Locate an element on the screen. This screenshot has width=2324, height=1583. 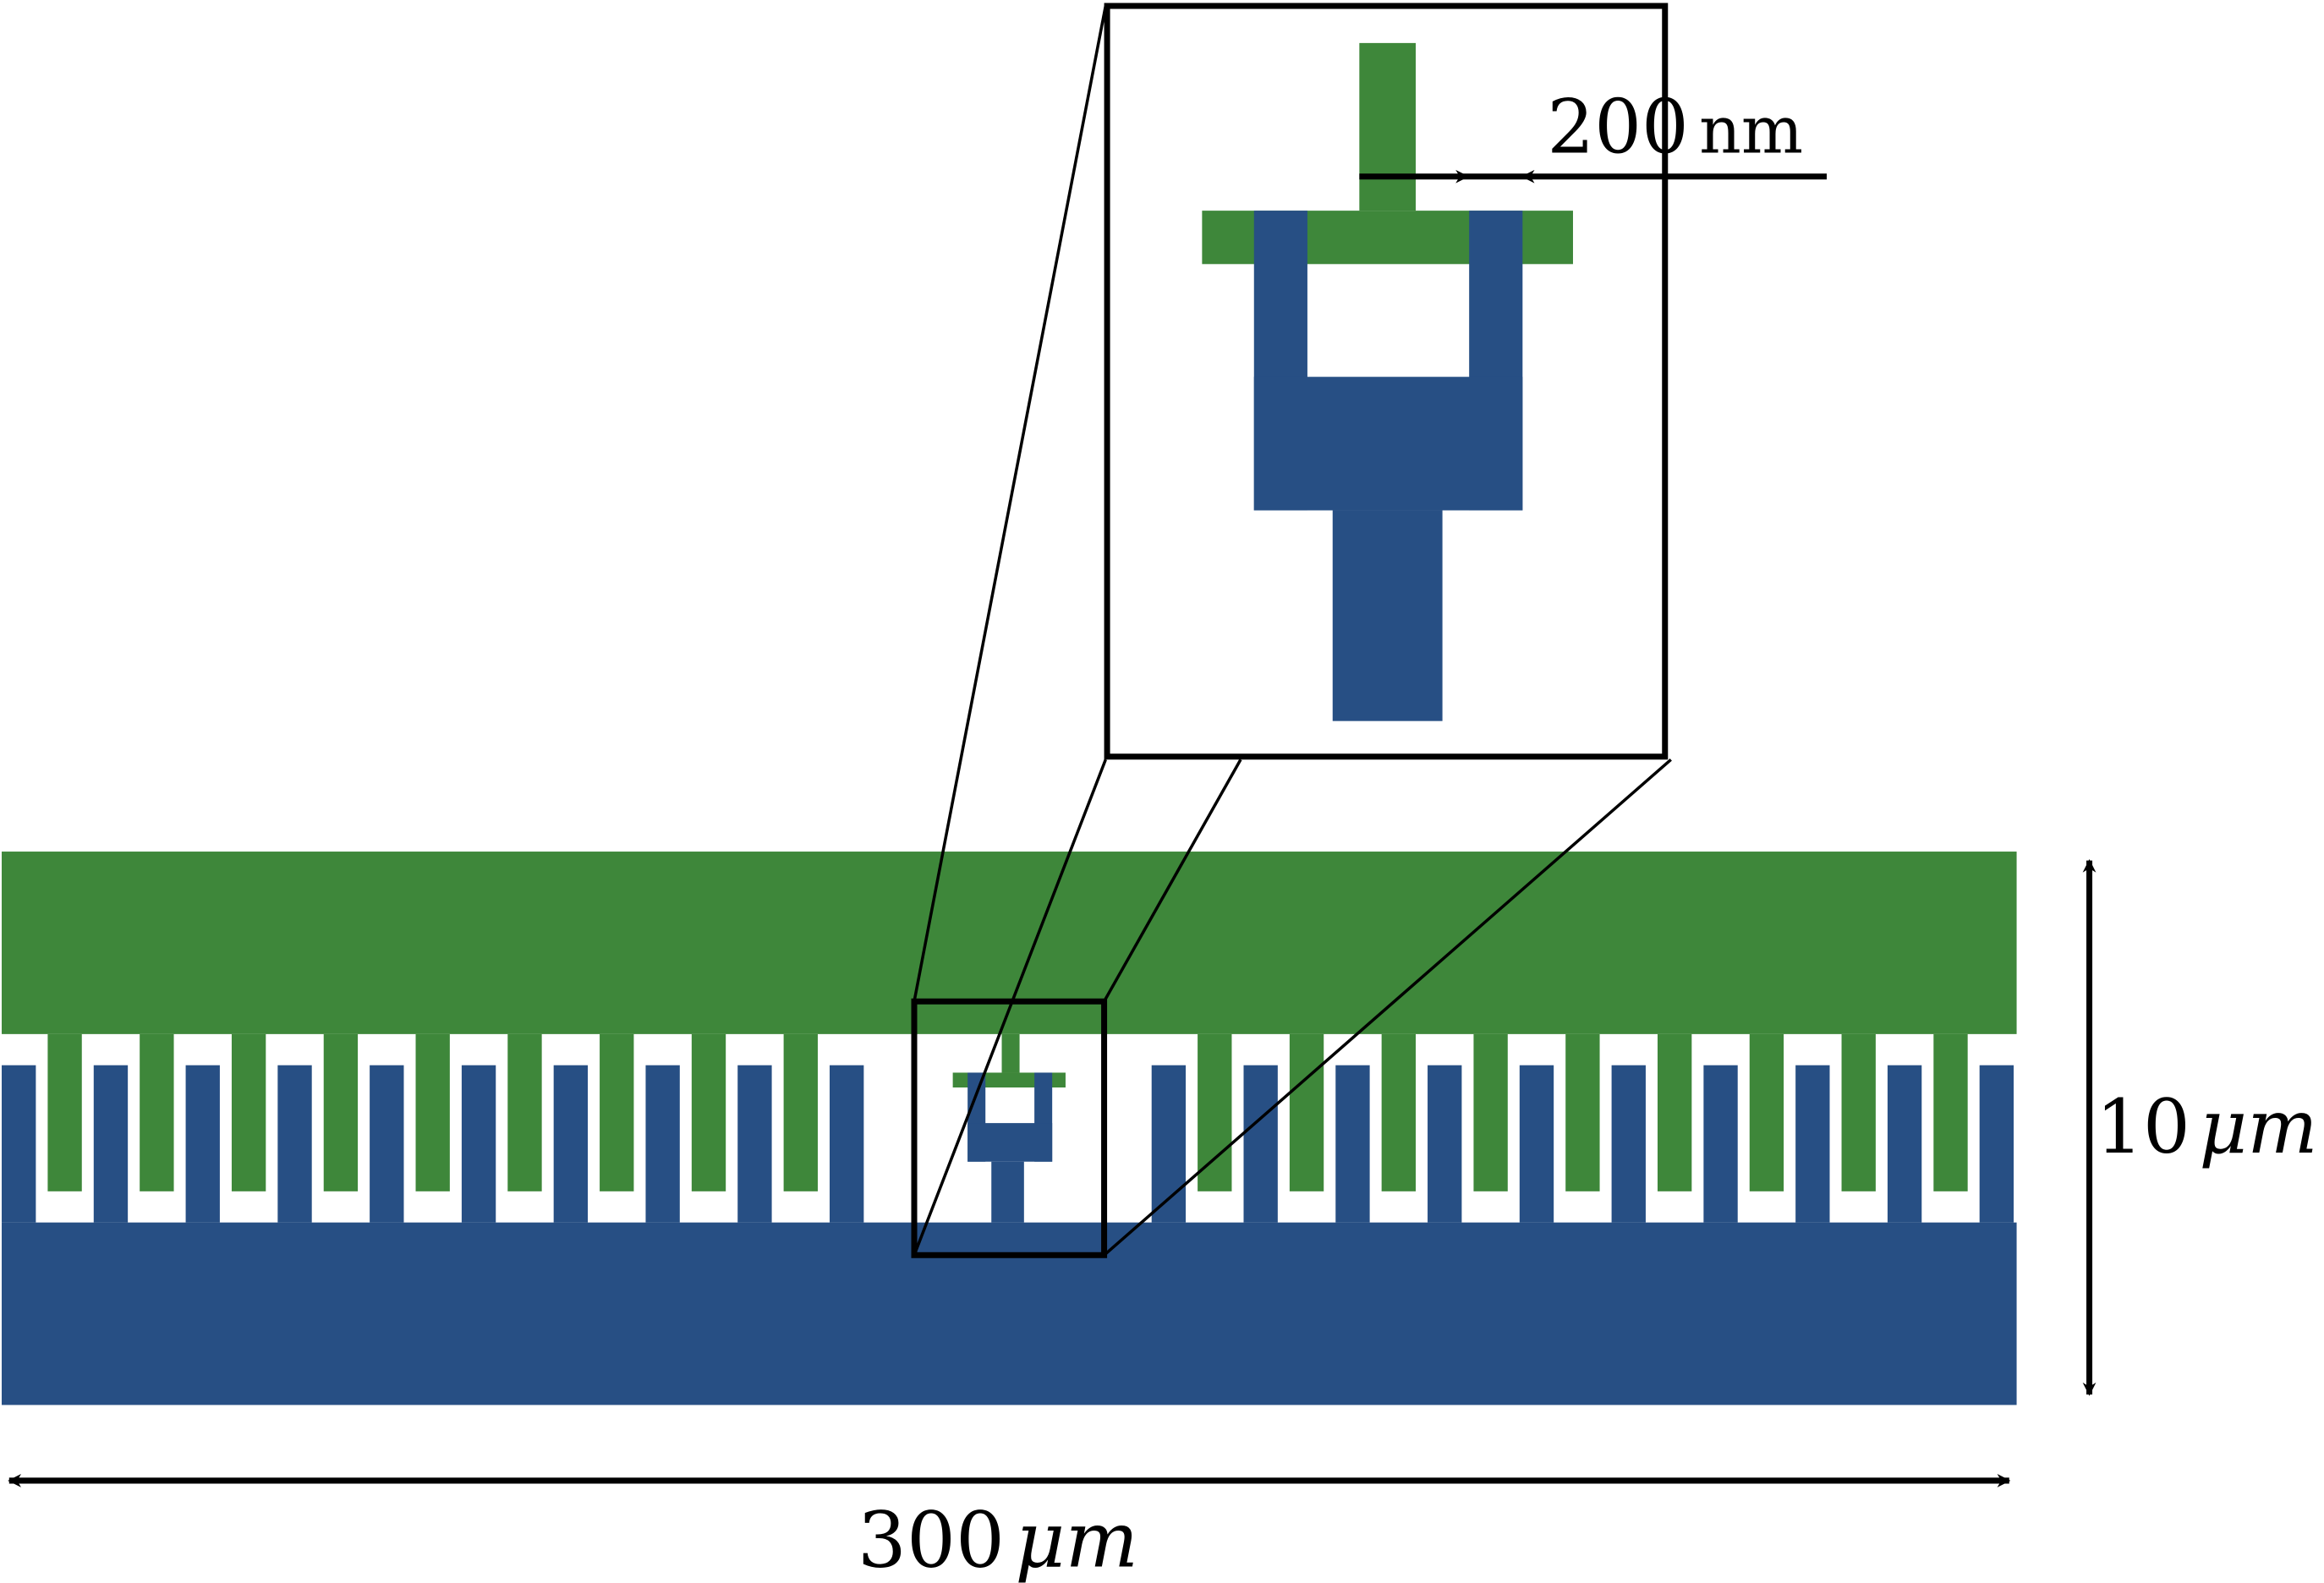
inset-scale-unit: nm is located at coordinates (1751, 131).